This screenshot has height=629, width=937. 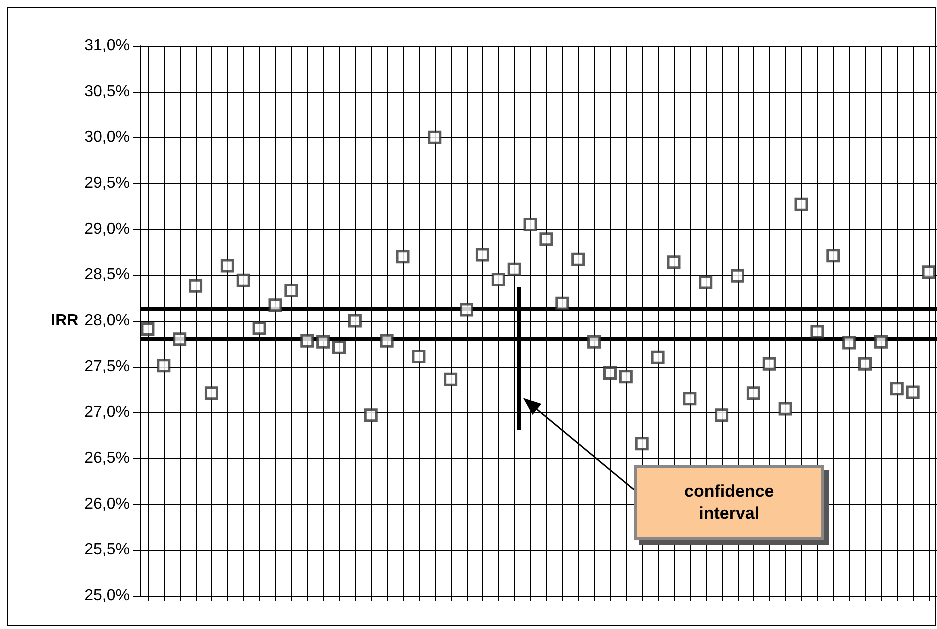 What do you see at coordinates (107, 137) in the screenshot?
I see `y-tick-label: 30,0%` at bounding box center [107, 137].